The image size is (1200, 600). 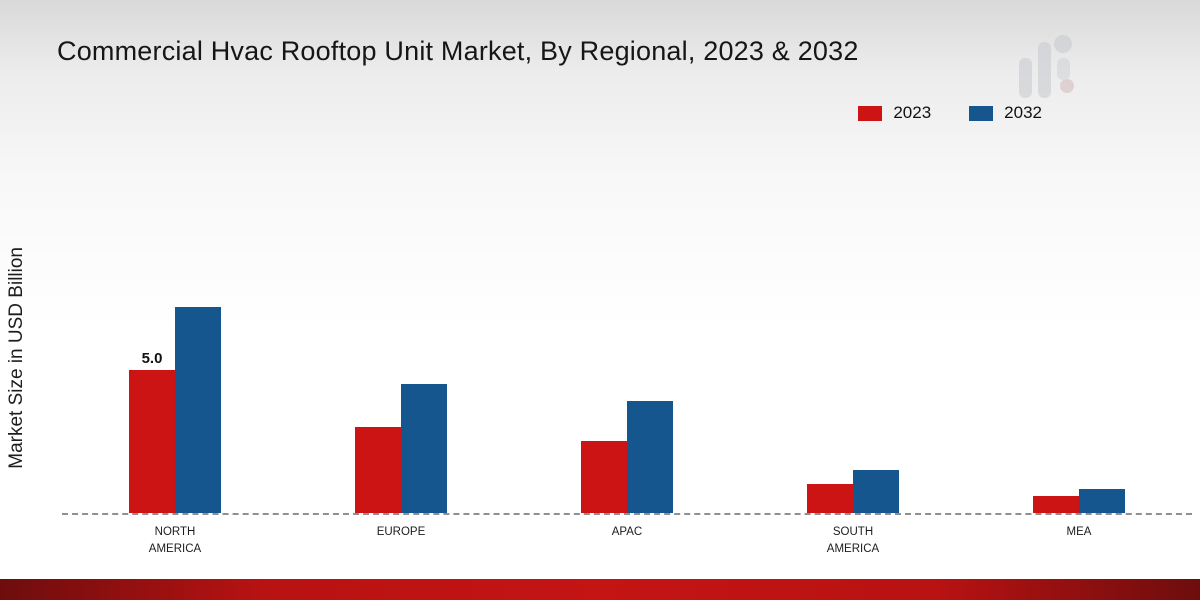 I want to click on bar-2023-mea, so click(x=1056, y=504).